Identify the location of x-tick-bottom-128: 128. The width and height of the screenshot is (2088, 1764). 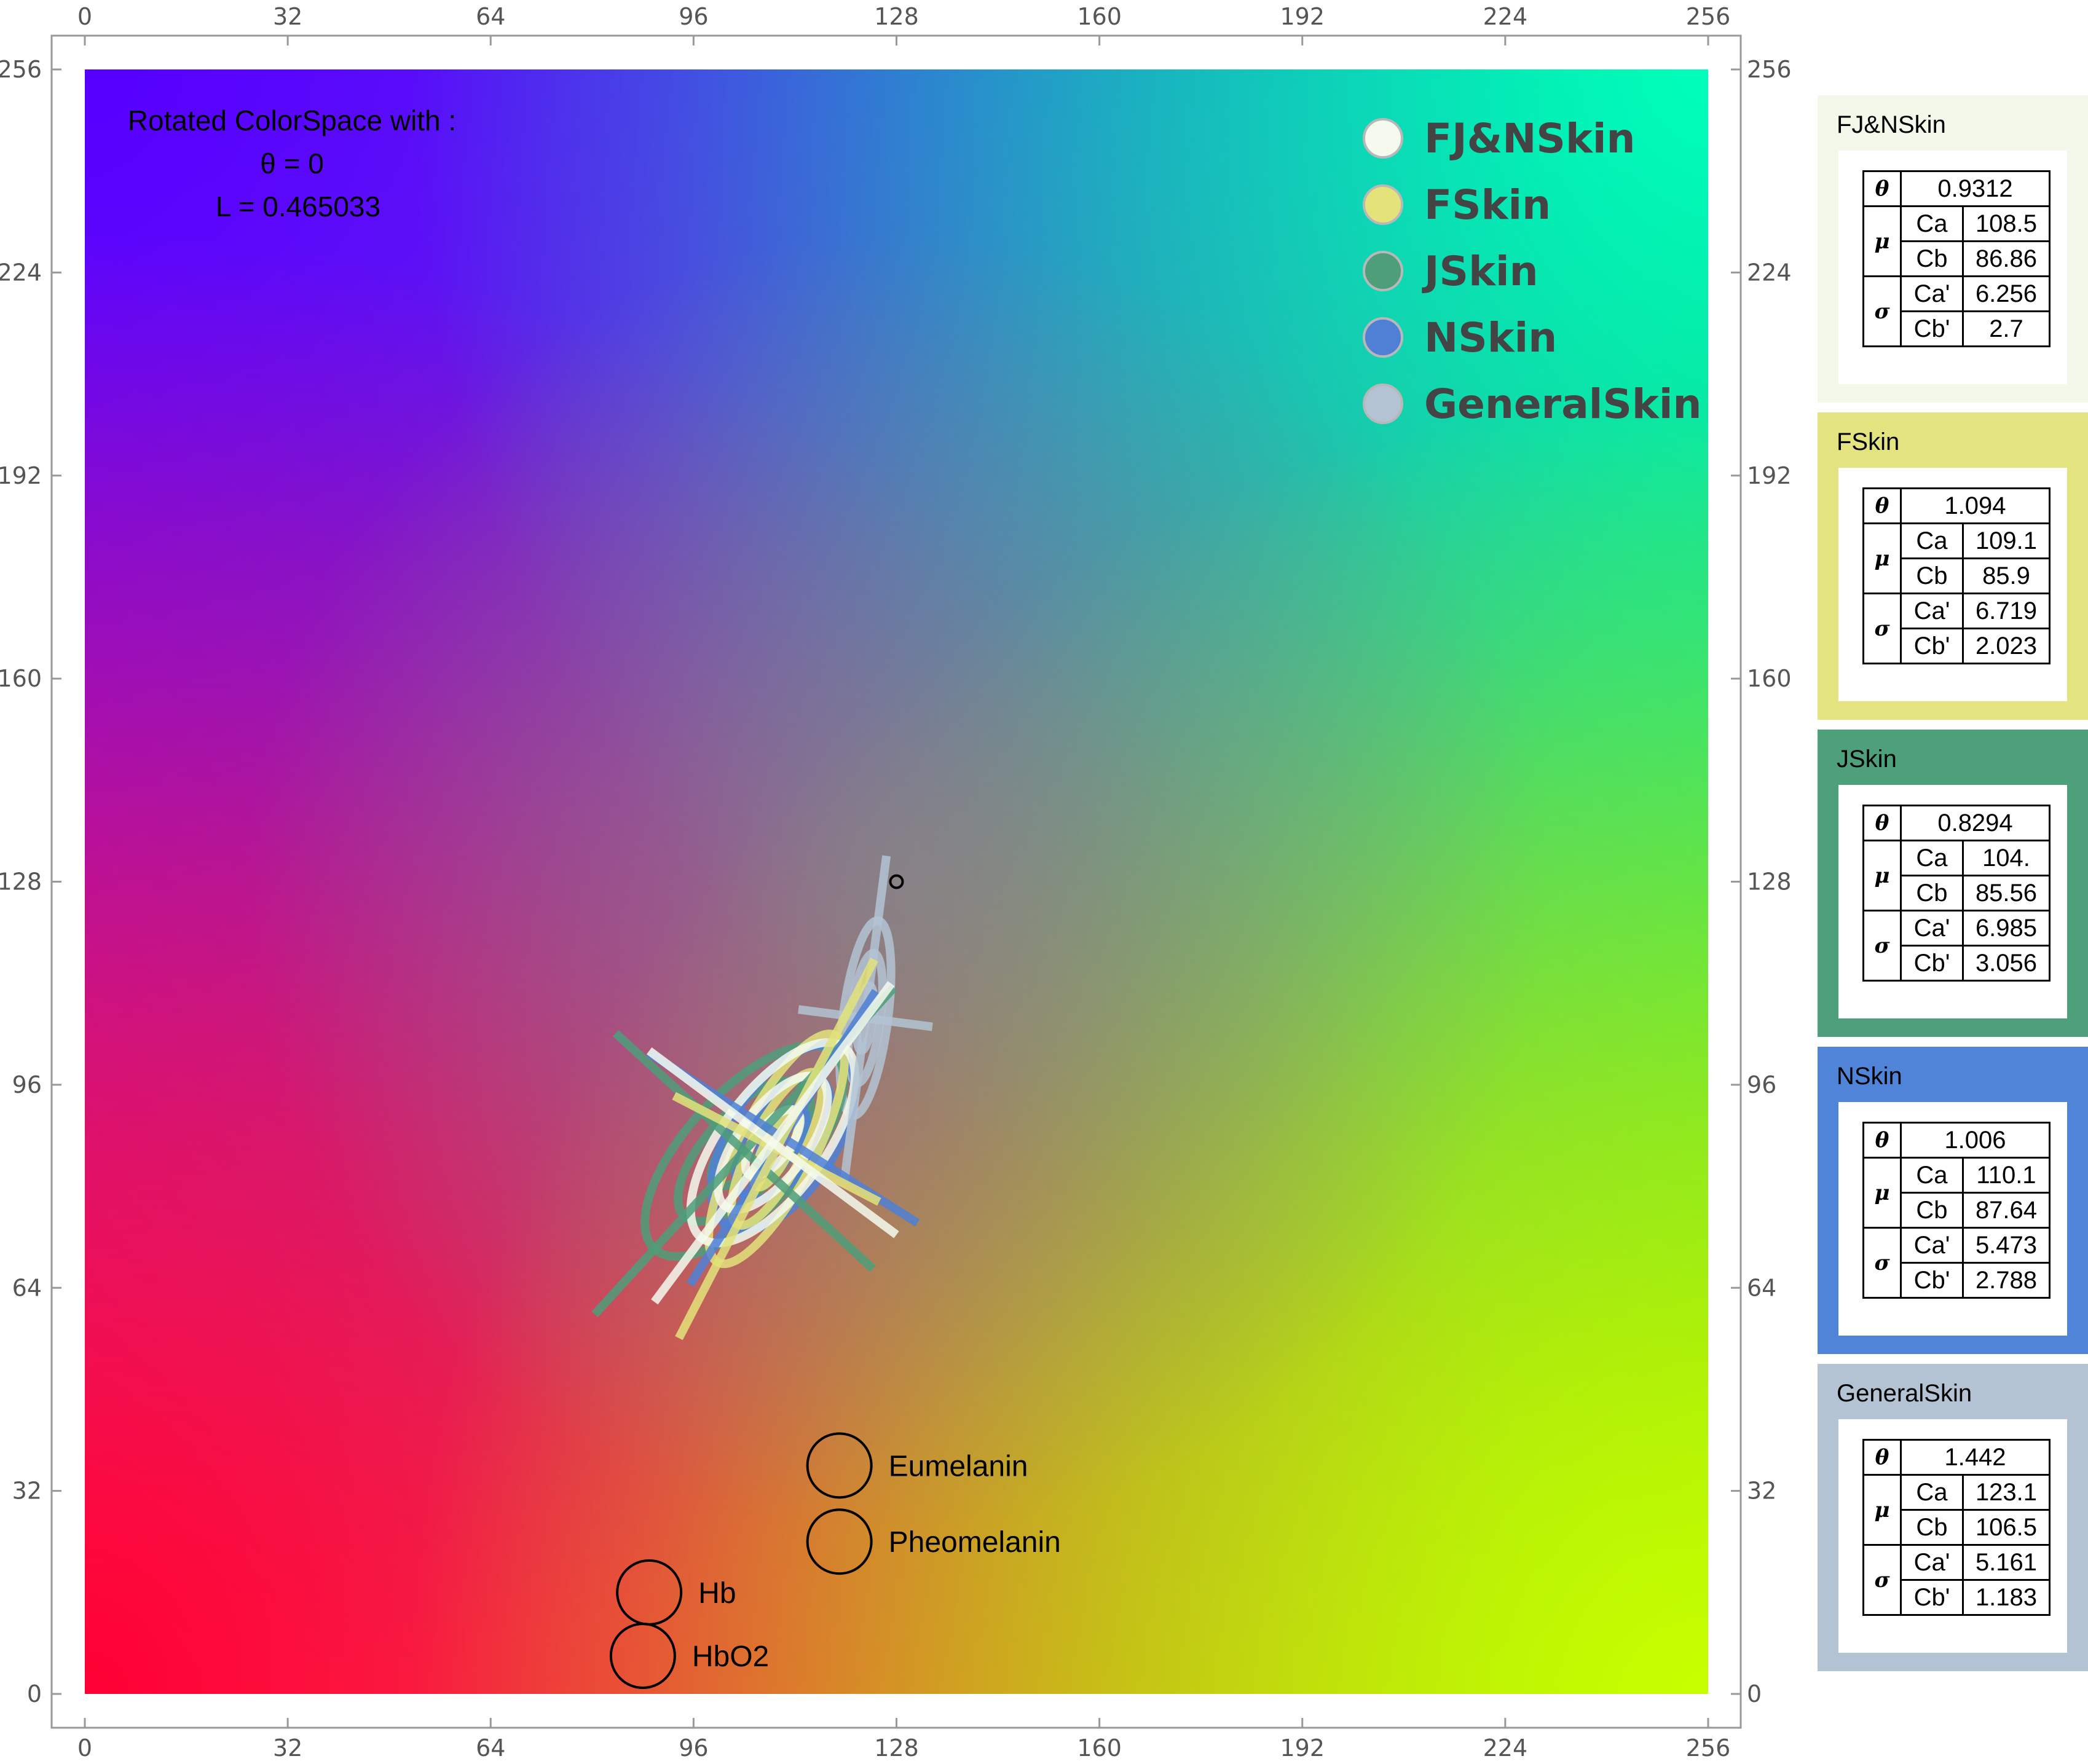
(896, 1748).